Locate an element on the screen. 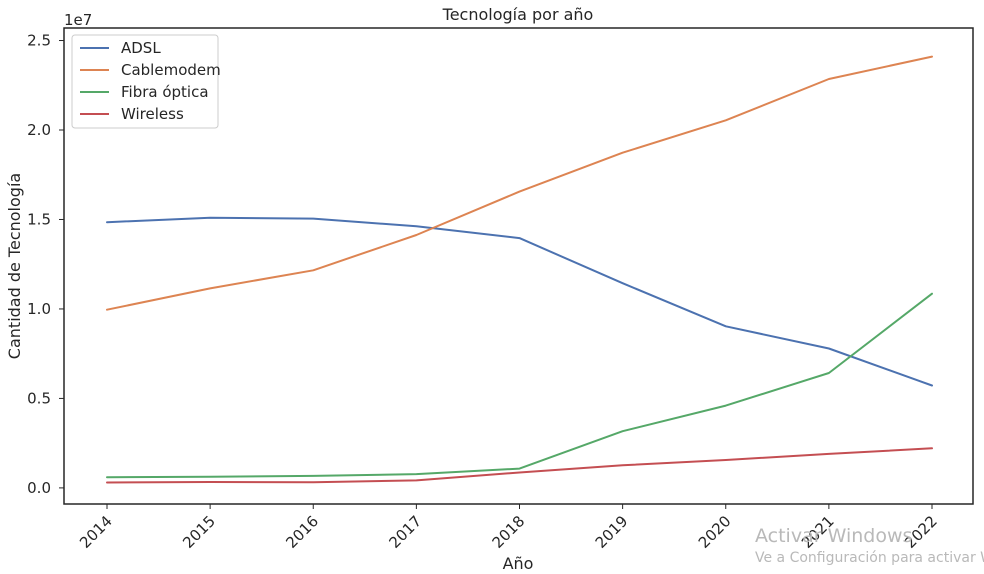 This screenshot has width=984, height=574. x-tick-label: 2020 is located at coordinates (715, 532).